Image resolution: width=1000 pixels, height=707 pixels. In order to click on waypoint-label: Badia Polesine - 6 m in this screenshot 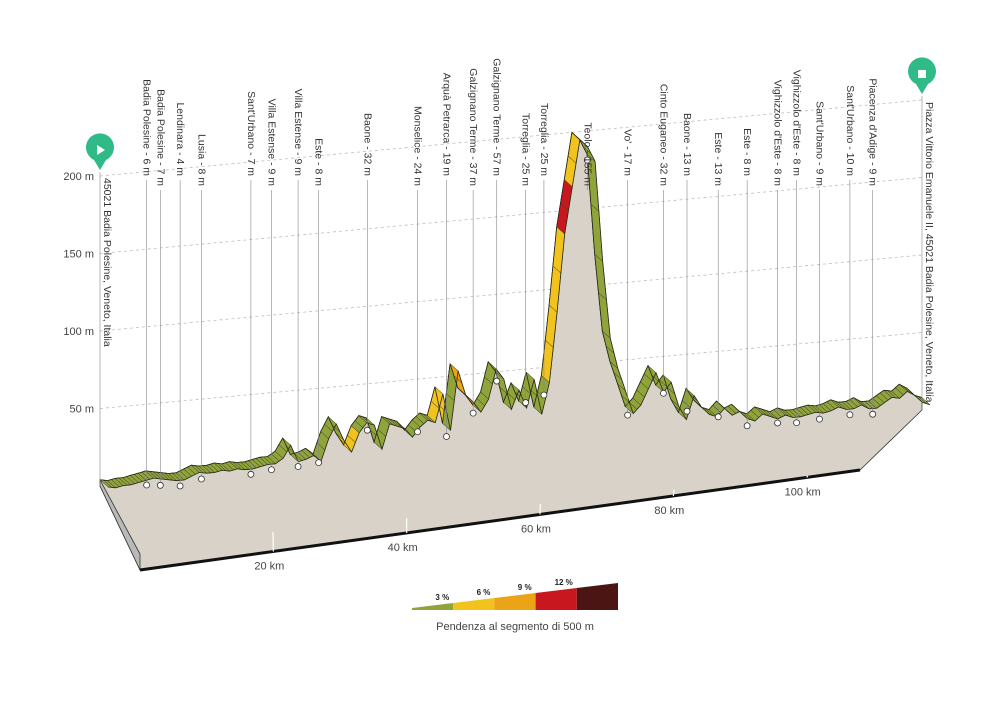, I will do `click(147, 127)`.